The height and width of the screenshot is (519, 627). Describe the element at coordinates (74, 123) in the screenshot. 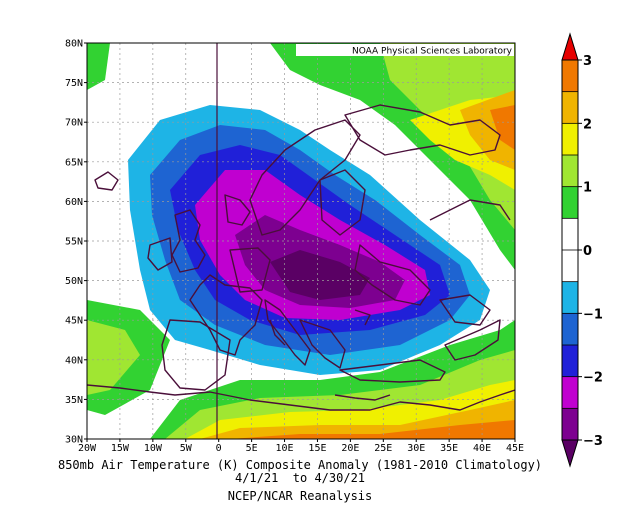

I see `lat-tick-label: 70N` at that location.